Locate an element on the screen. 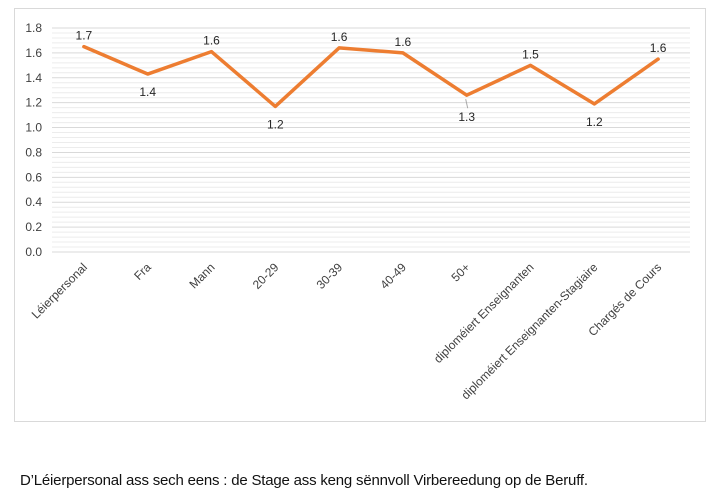  x-category-label: Fra is located at coordinates (142, 271).